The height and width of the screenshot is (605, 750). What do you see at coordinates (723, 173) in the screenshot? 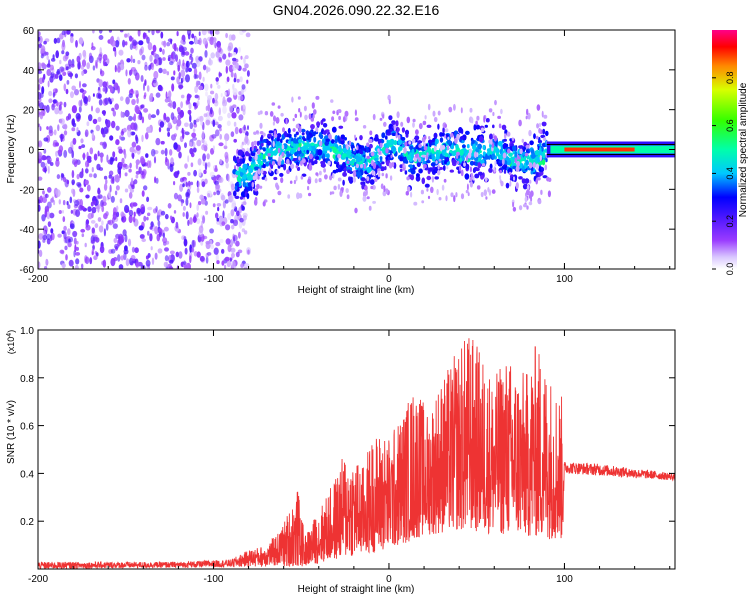
I see `colorbar-ticks: 0.0 0.2 0.4 0.6 0.8` at bounding box center [723, 173].